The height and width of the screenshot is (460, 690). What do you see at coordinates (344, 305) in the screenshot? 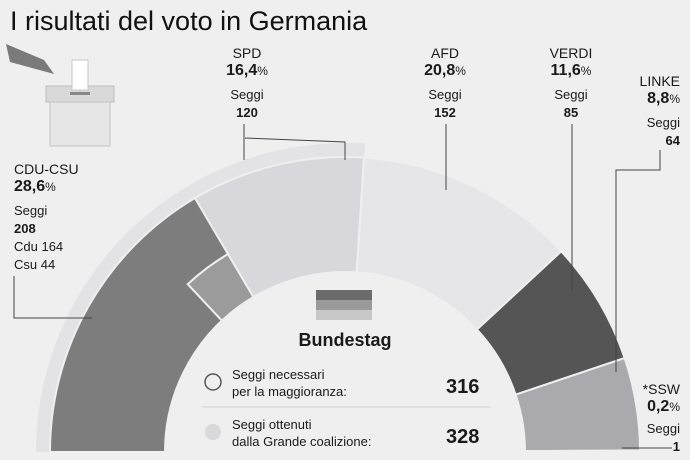
I see `bundestag-flag-icon` at bounding box center [344, 305].